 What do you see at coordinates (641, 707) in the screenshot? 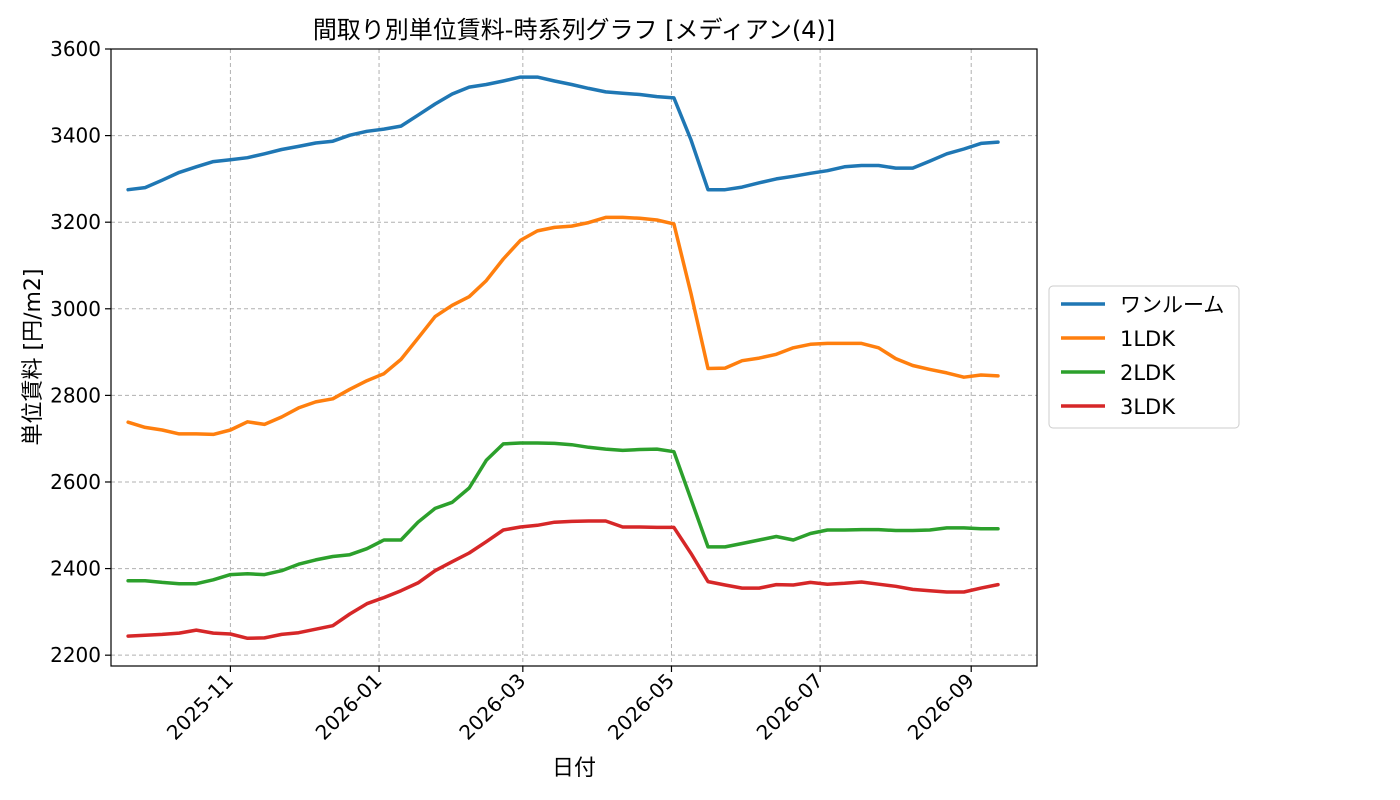
I see `x-tick-label: 2026-05` at bounding box center [641, 707].